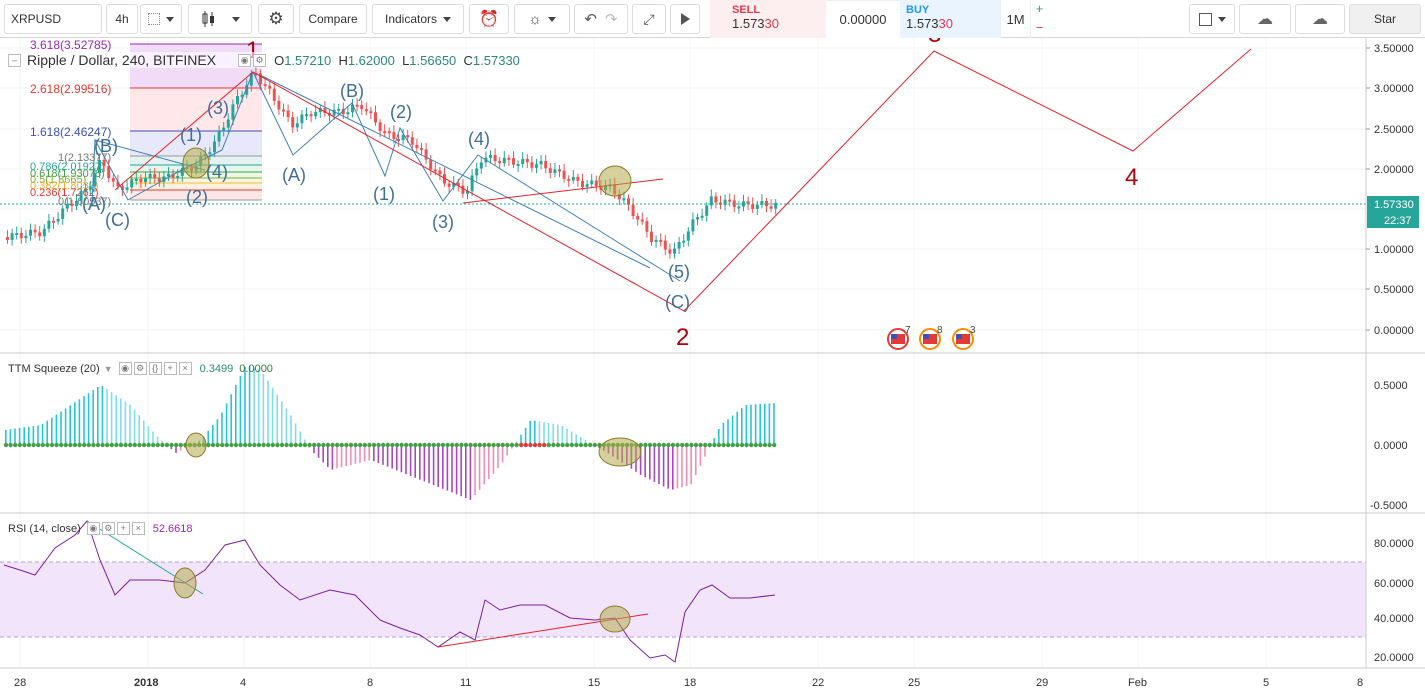 The height and width of the screenshot is (695, 1425). Describe the element at coordinates (94, 204) in the screenshot. I see `wave-label: (A)` at that location.